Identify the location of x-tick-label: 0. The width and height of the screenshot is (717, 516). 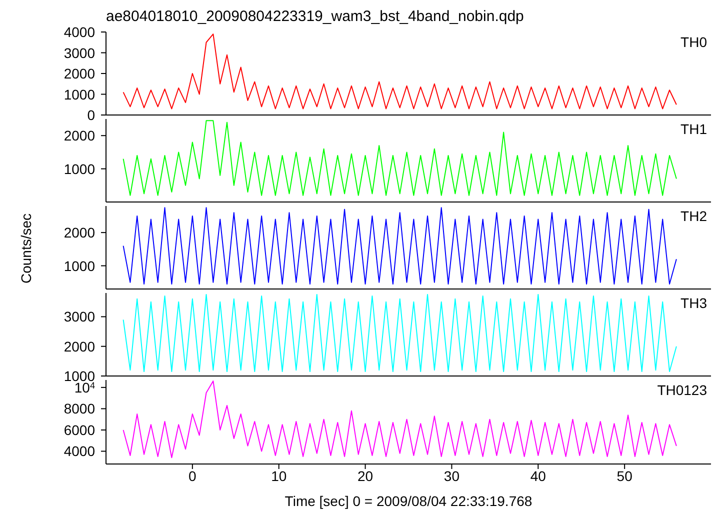
(192, 476).